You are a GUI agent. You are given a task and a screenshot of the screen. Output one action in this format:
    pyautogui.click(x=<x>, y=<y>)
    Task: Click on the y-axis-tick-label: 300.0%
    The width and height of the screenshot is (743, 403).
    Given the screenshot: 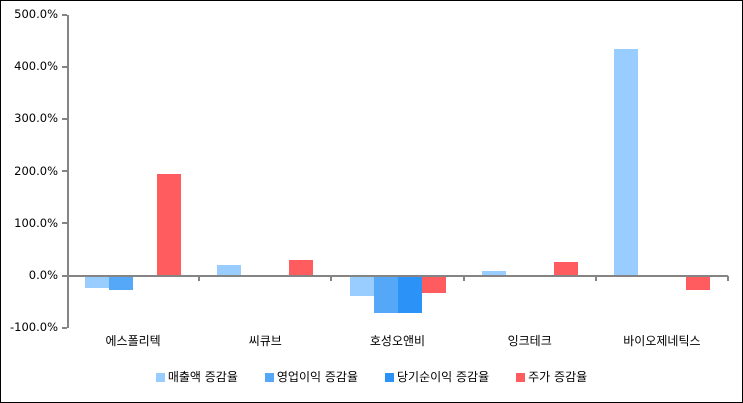 What is the action you would take?
    pyautogui.click(x=36, y=118)
    